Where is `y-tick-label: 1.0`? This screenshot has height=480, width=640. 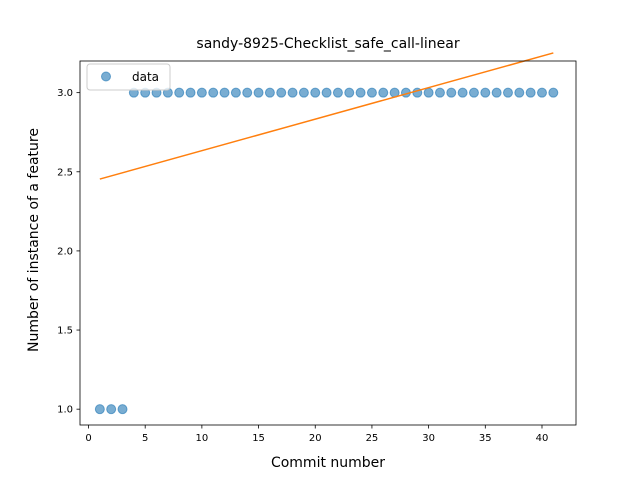 y-tick-label: 1.0 is located at coordinates (65, 410).